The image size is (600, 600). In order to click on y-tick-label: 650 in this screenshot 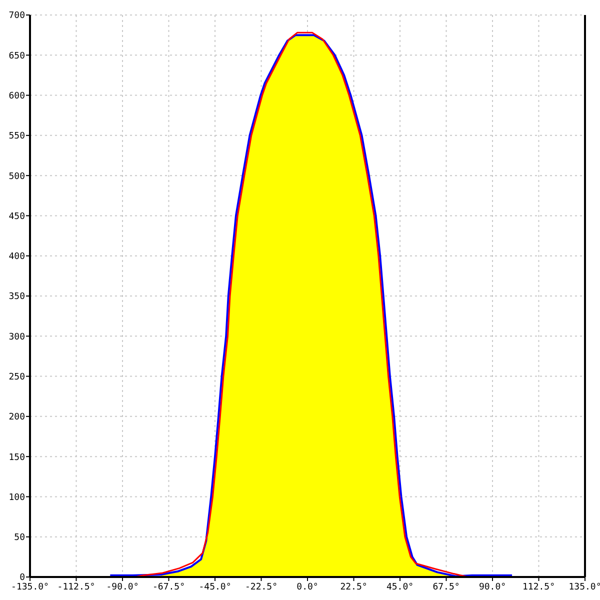, I will do `click(16, 56)`.